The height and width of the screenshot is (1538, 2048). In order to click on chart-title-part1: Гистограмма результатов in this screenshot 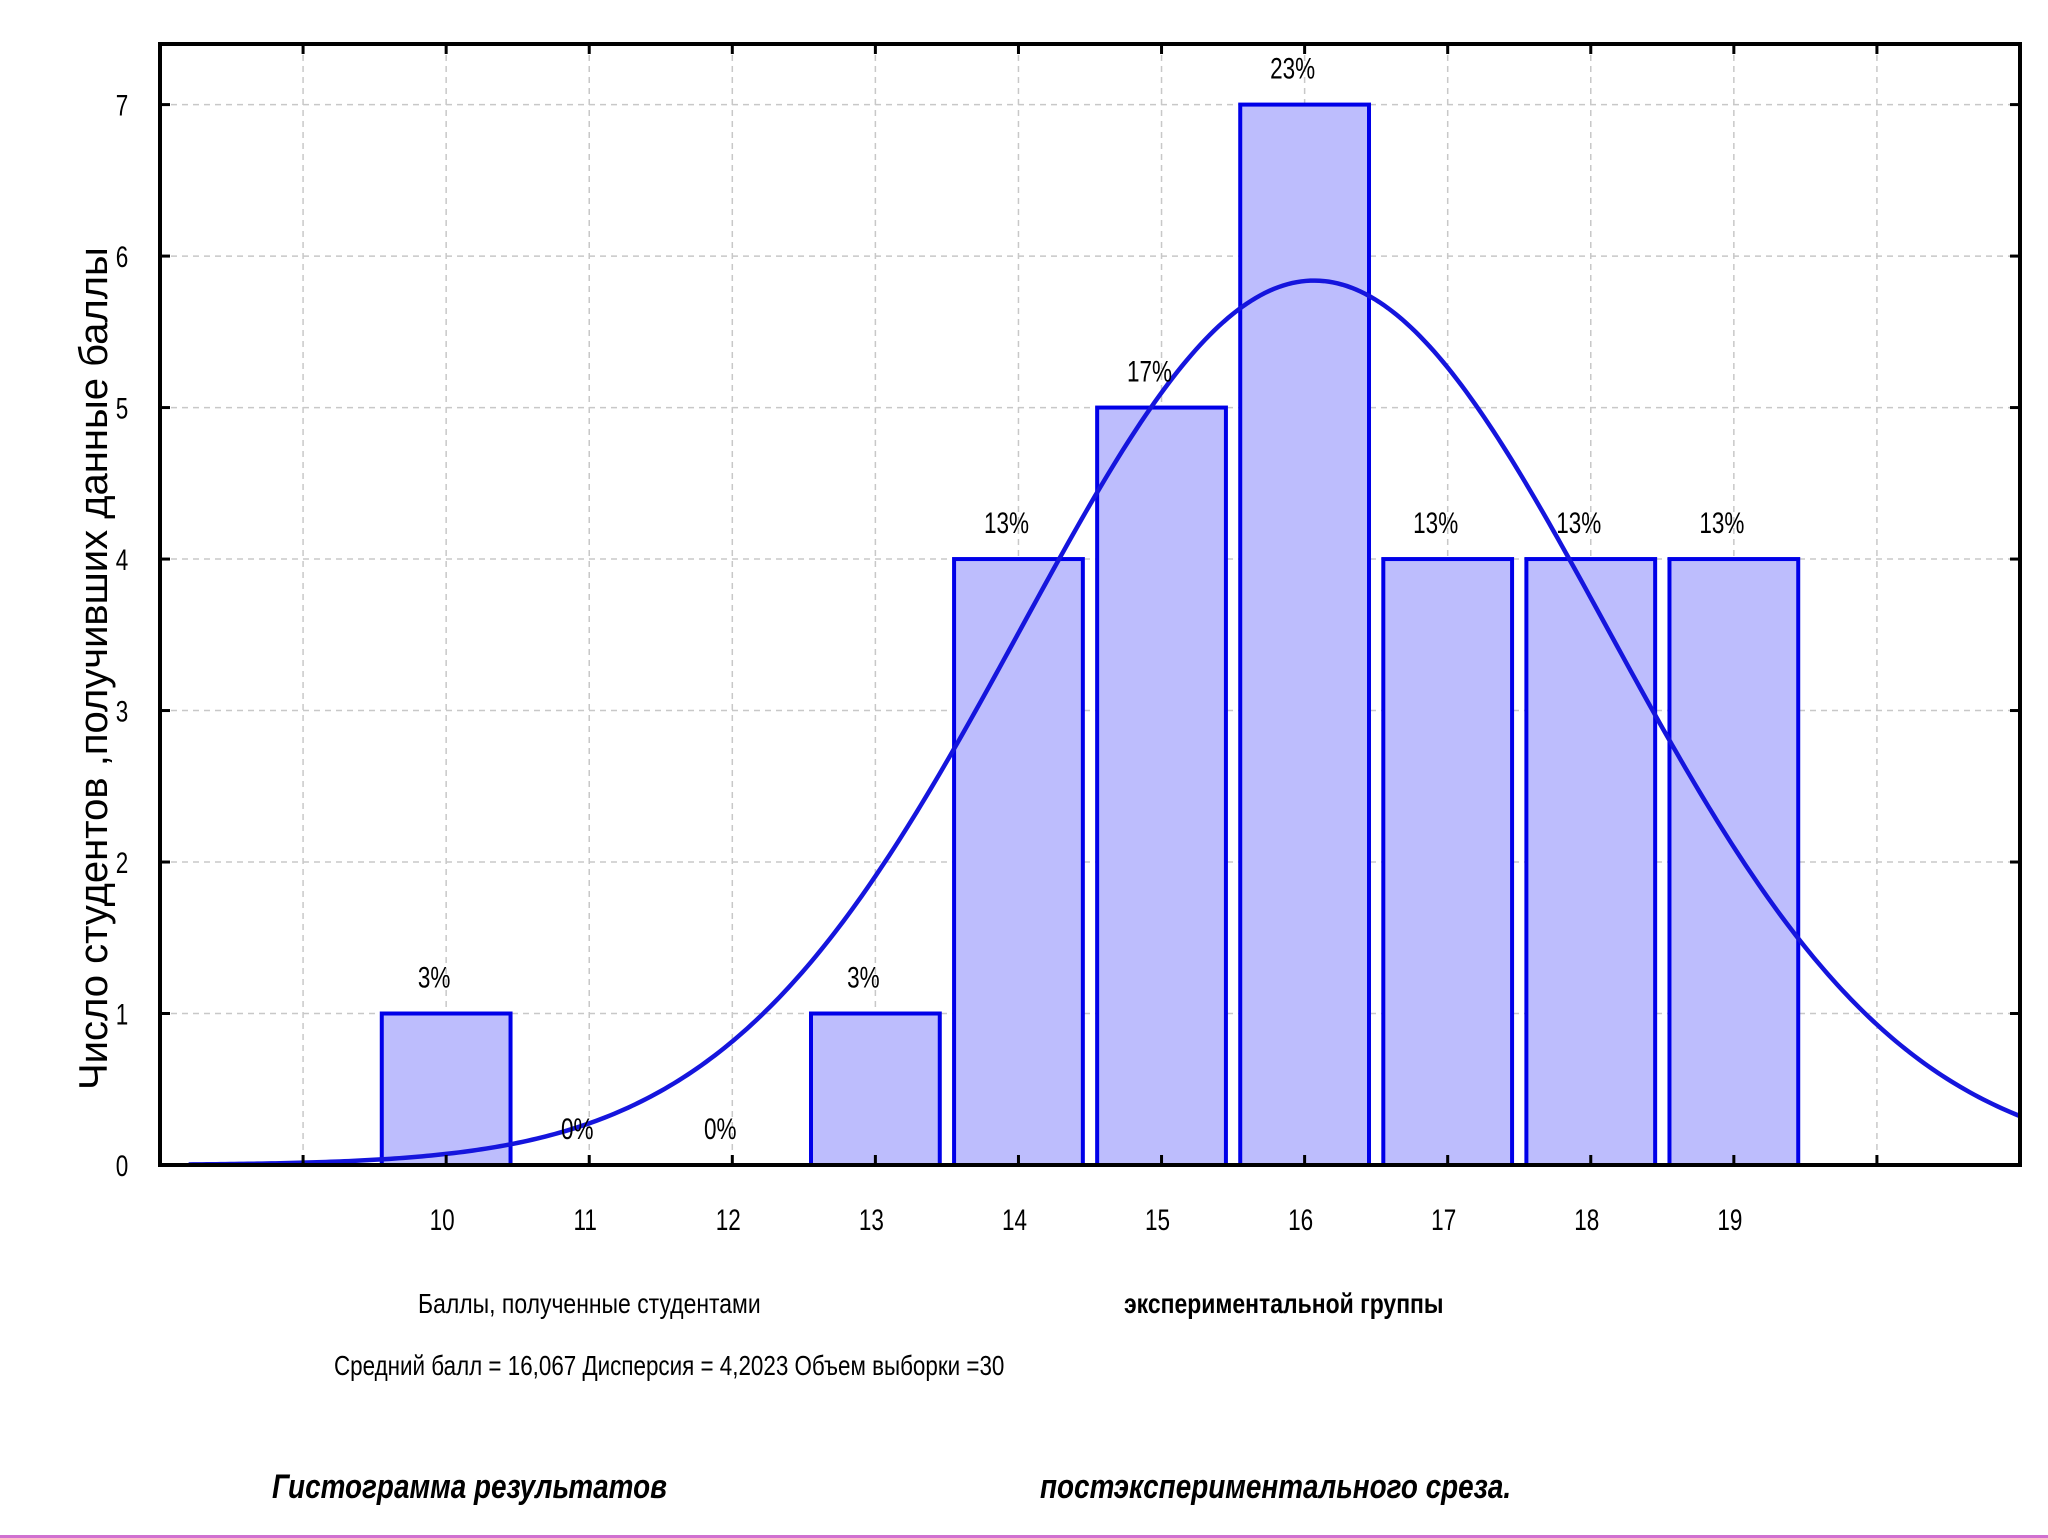, I will do `click(469, 1487)`.